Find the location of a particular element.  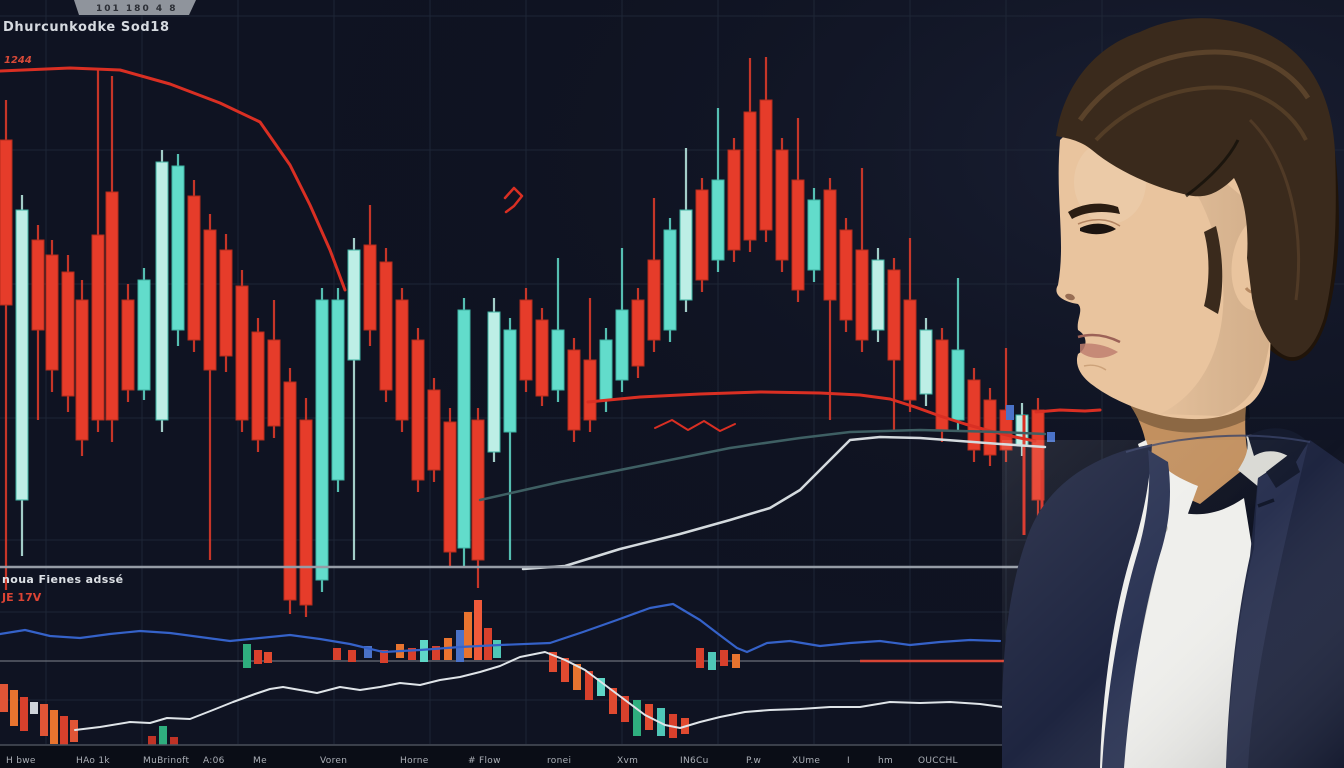

x-axis-label: hm is located at coordinates (885, 761).